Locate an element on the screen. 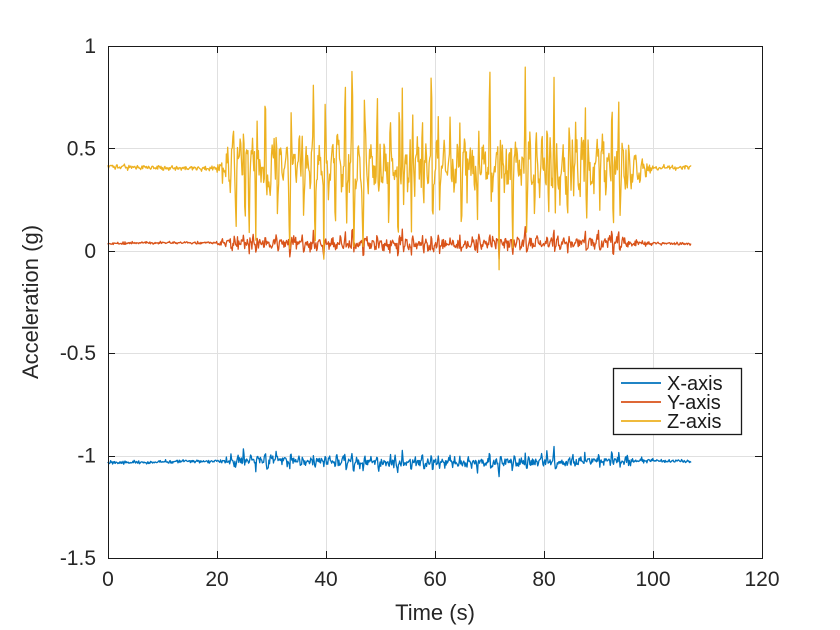 Image resolution: width=840 pixels, height=630 pixels. y-tick-label: -1 is located at coordinates (86, 456).